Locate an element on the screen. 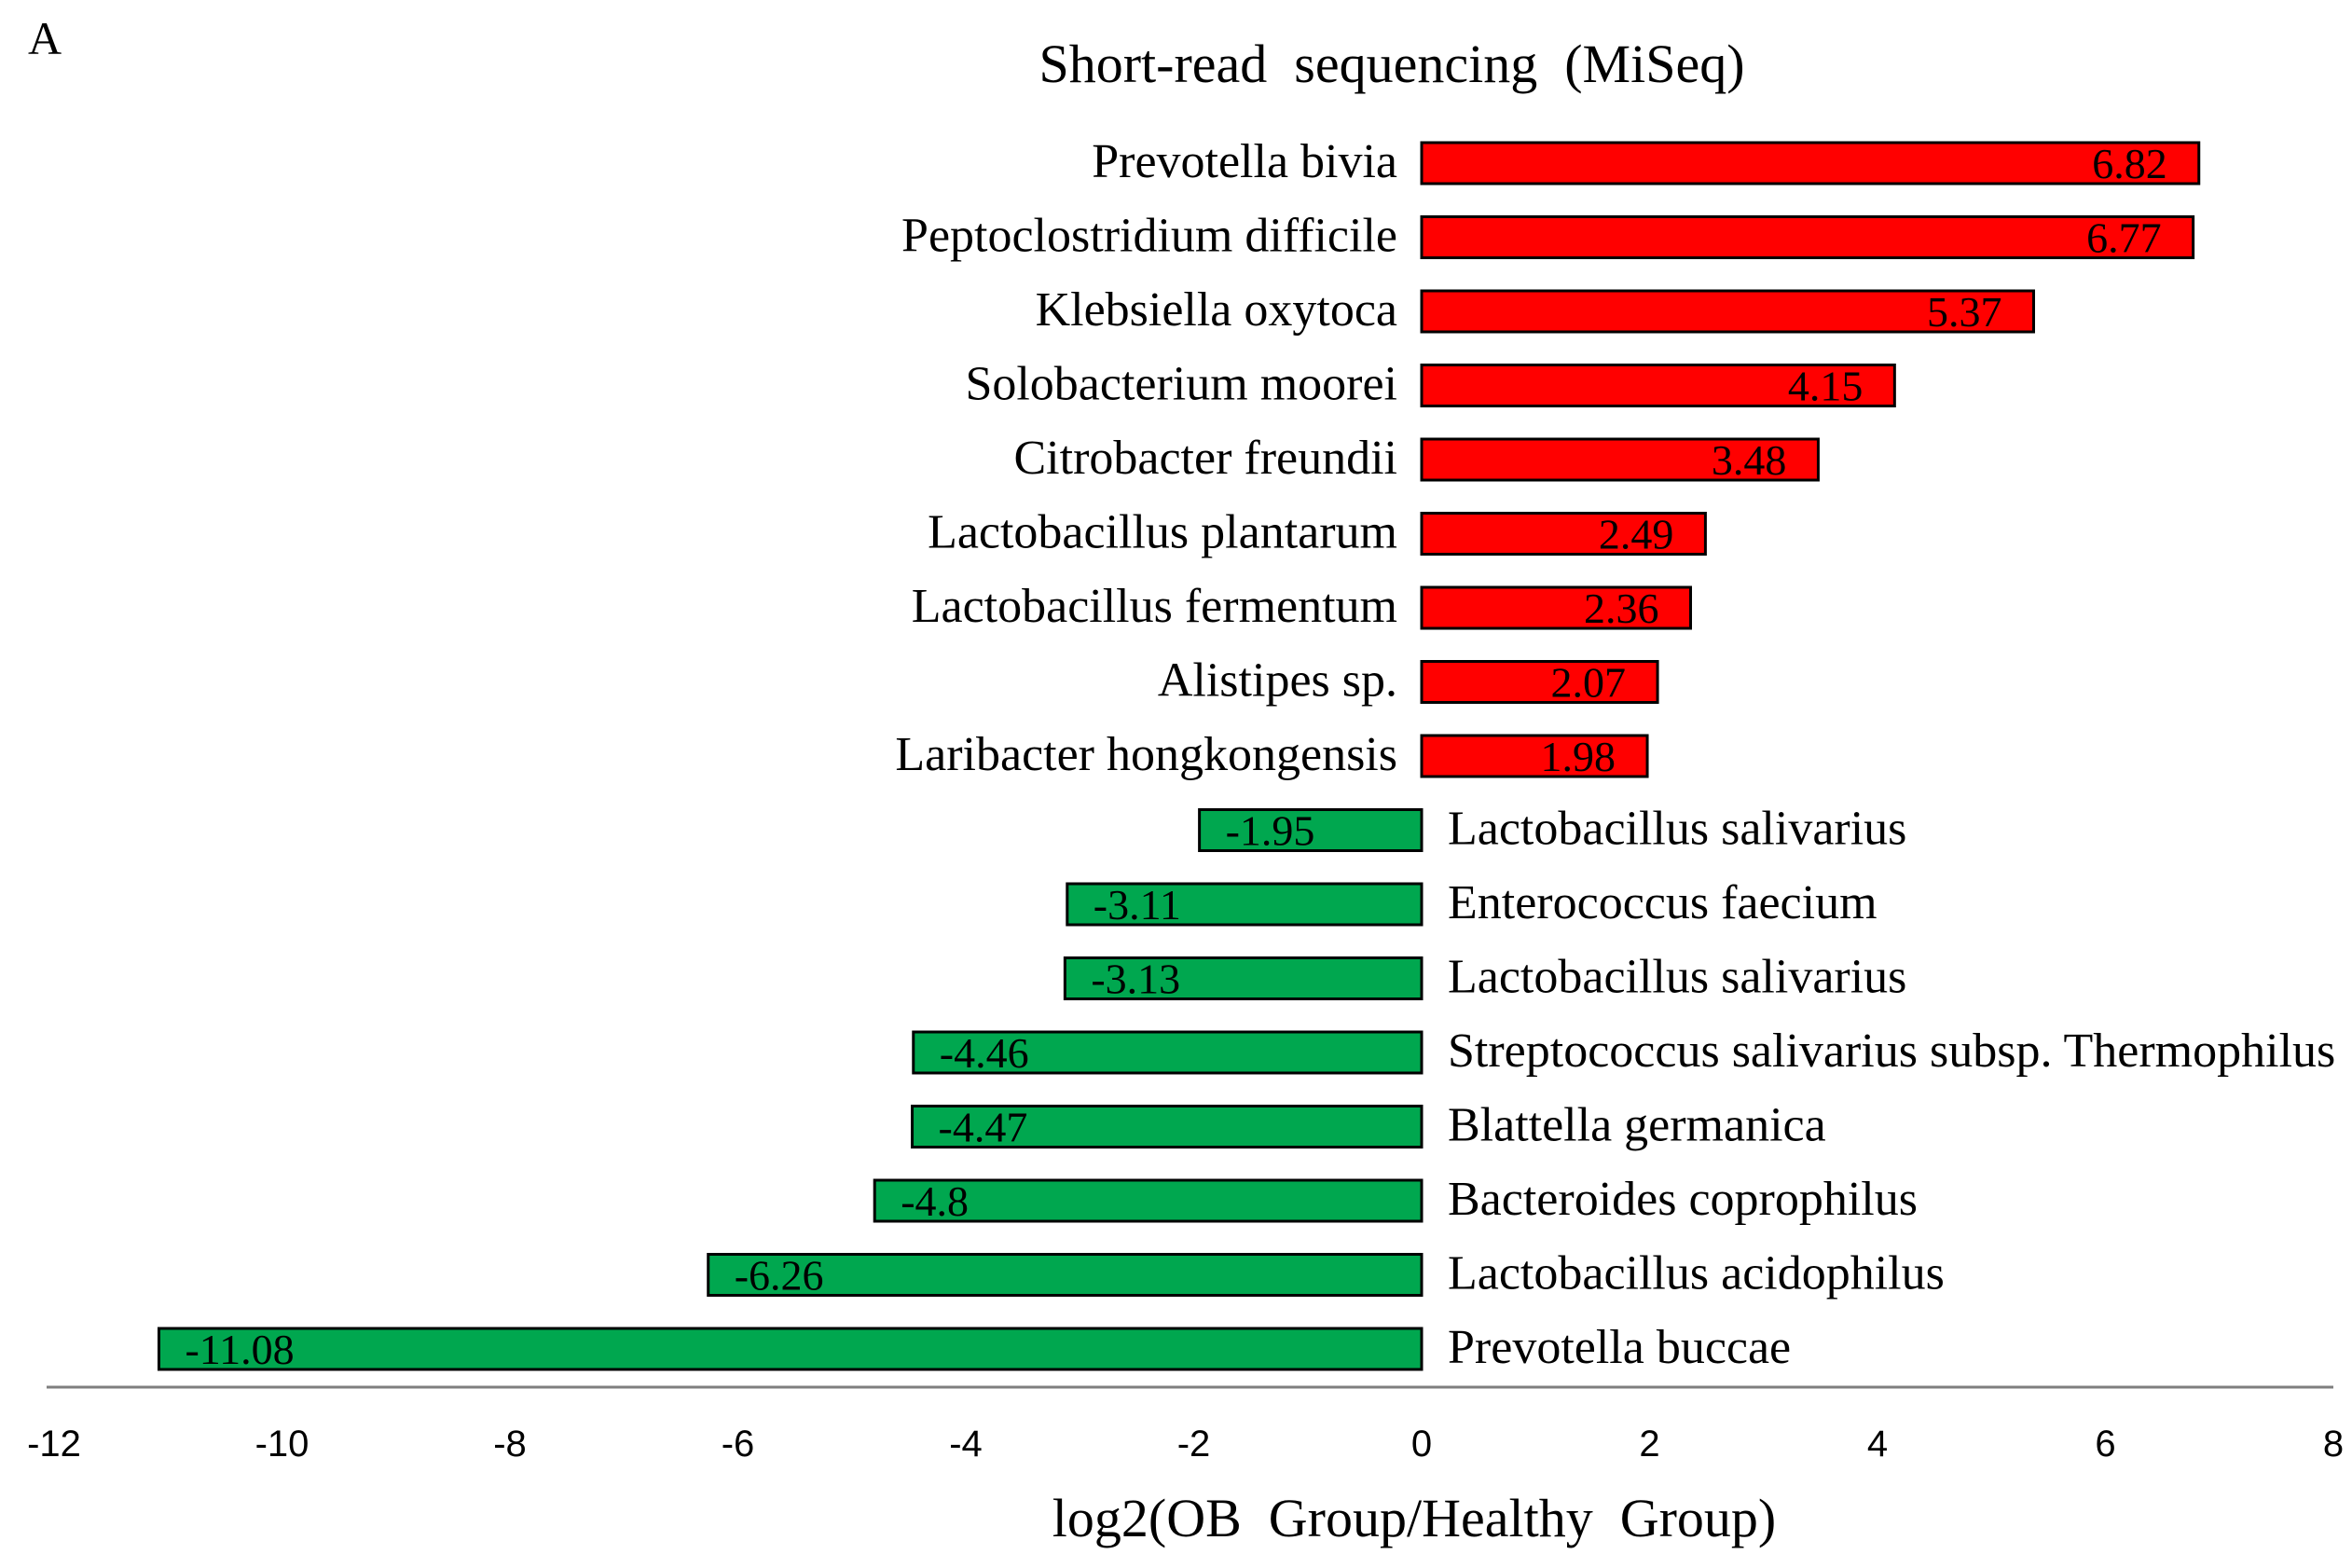  bar-value-label: -11.08 is located at coordinates (239, 1349).